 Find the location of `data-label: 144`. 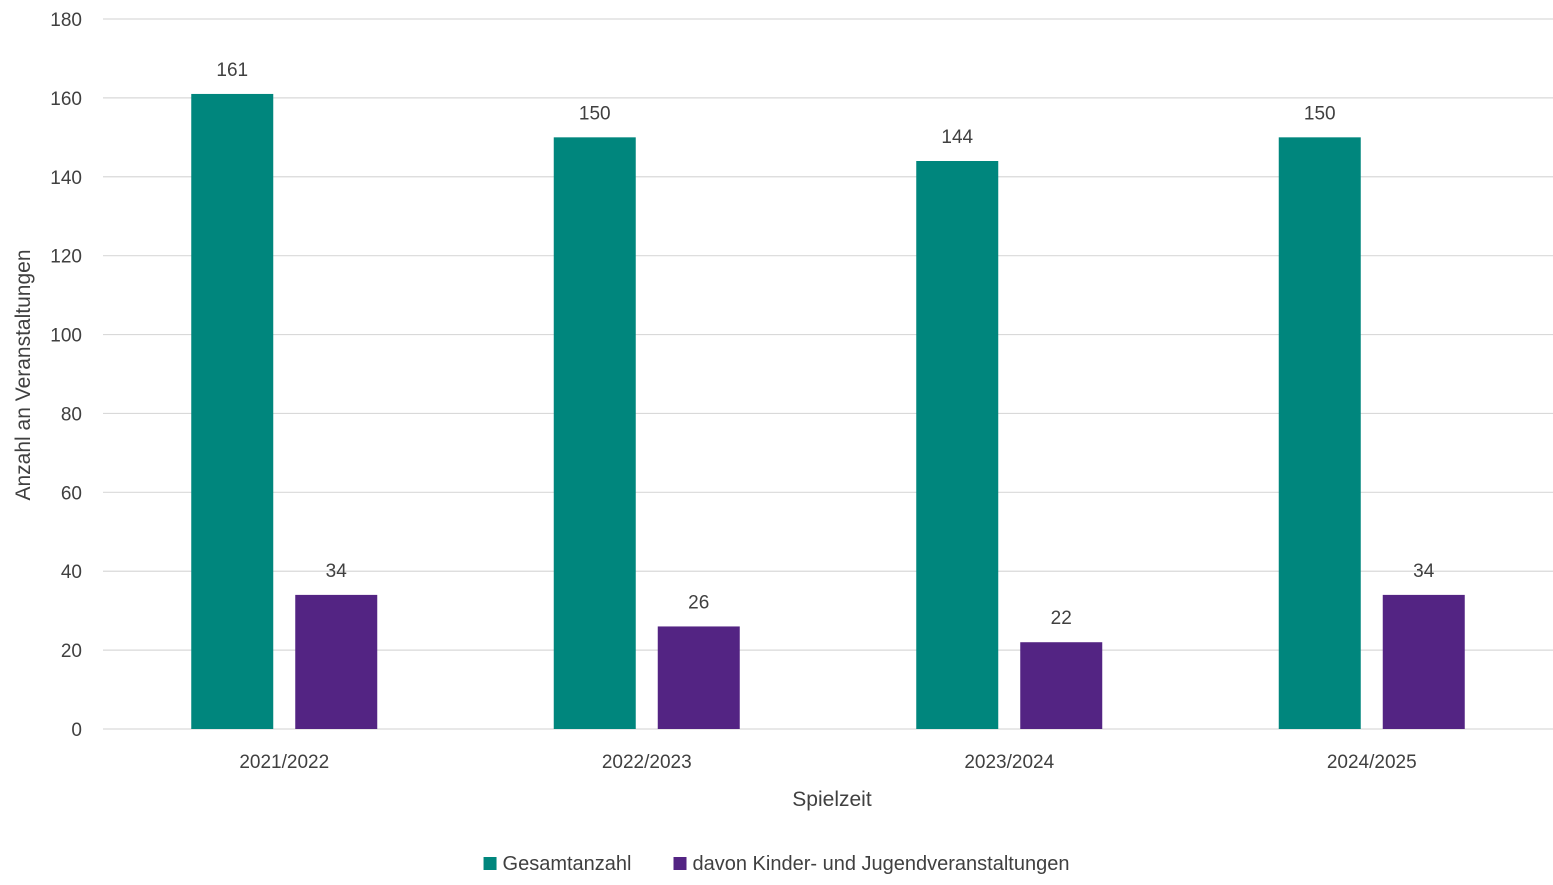

data-label: 144 is located at coordinates (957, 137).